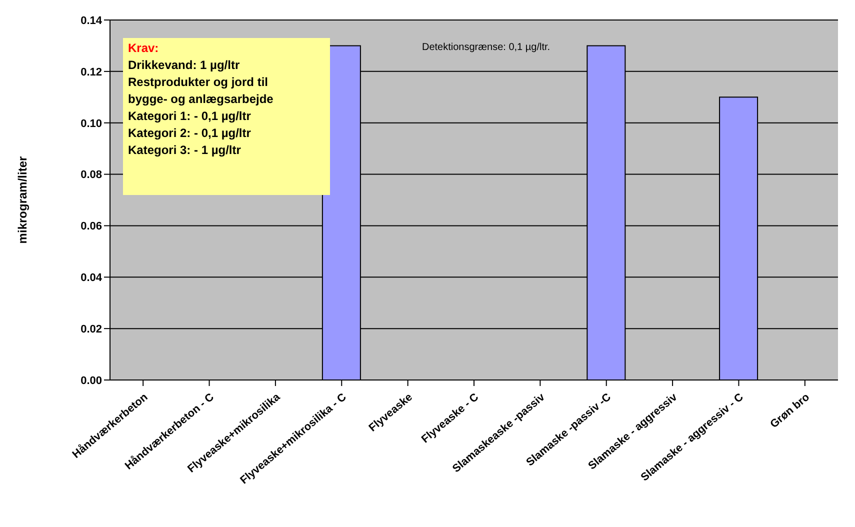 The height and width of the screenshot is (527, 855). Describe the element at coordinates (91, 20) in the screenshot. I see `y-tick-label: 0.14` at that location.